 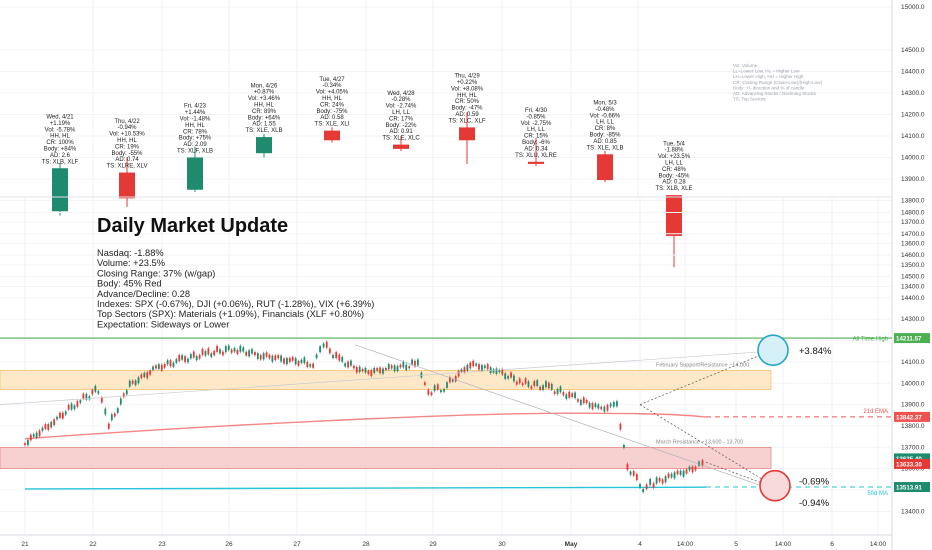 I want to click on zone-label: February Support/Resistance ~14,000, so click(x=702, y=365).